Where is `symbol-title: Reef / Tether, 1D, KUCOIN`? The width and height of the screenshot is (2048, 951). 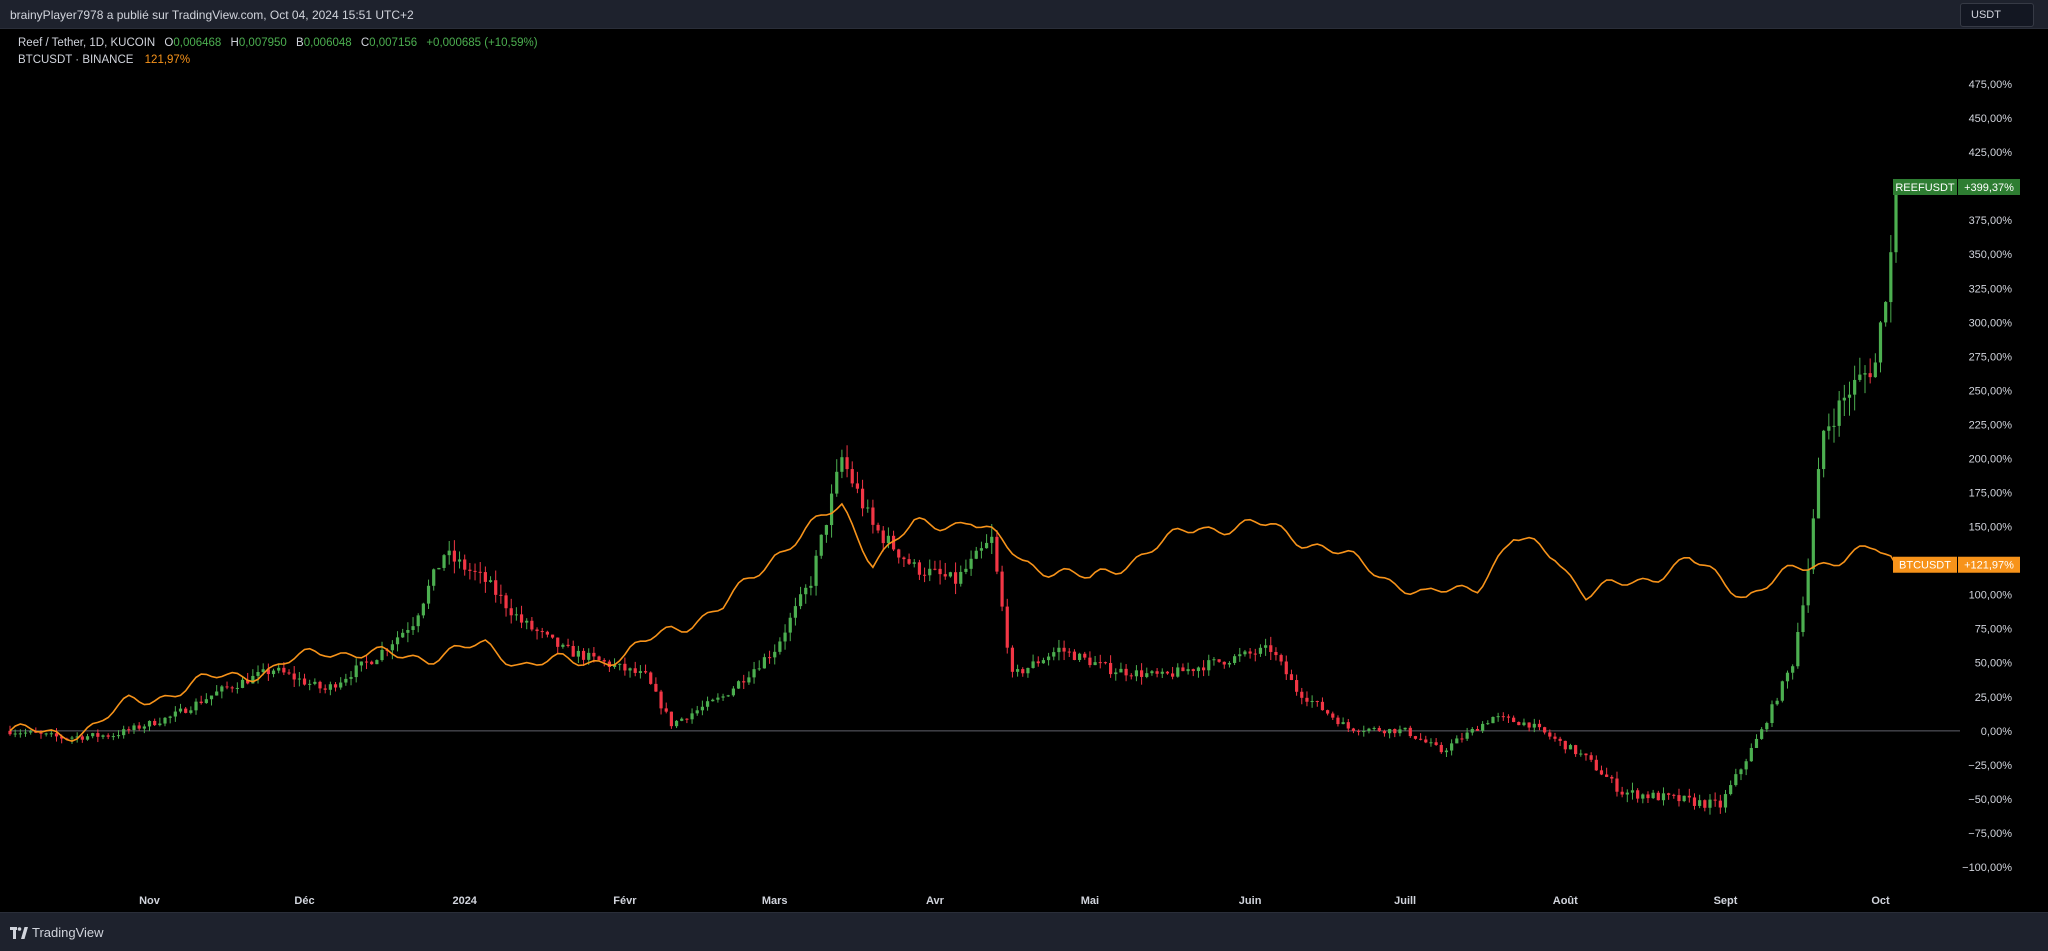 symbol-title: Reef / Tether, 1D, KUCOIN is located at coordinates (87, 43).